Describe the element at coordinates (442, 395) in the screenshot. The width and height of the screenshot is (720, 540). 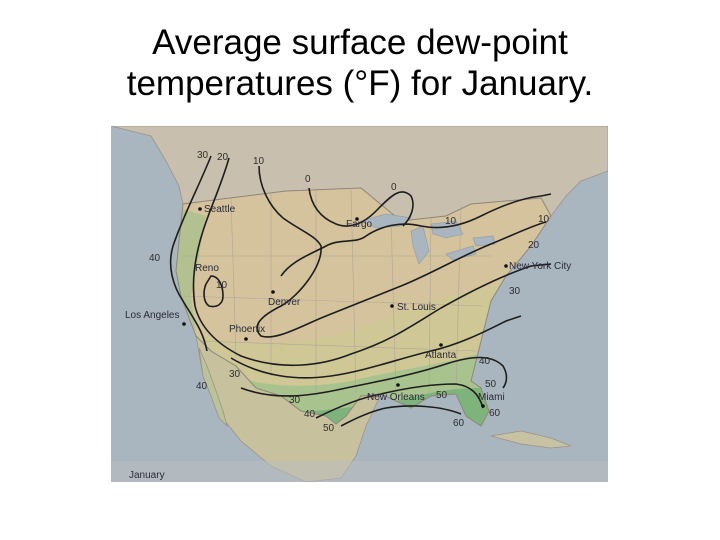
I see `label-50-gulf: 50` at that location.